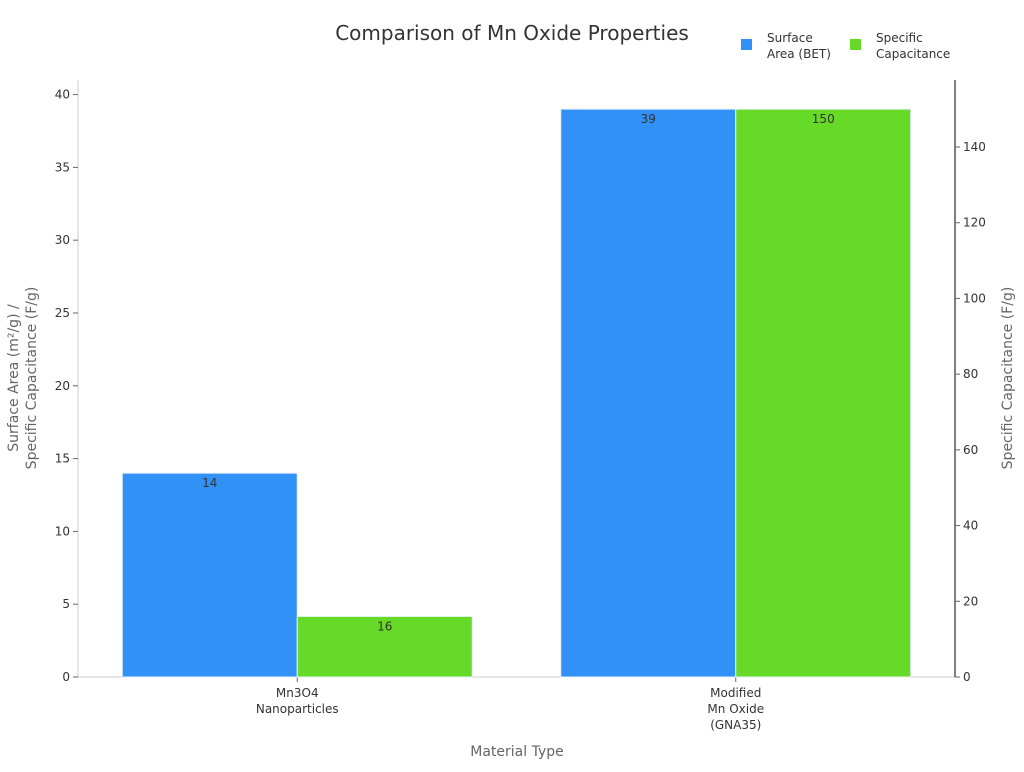 Image resolution: width=1024 pixels, height=772 pixels. I want to click on left-tick-label: 40, so click(62, 95).